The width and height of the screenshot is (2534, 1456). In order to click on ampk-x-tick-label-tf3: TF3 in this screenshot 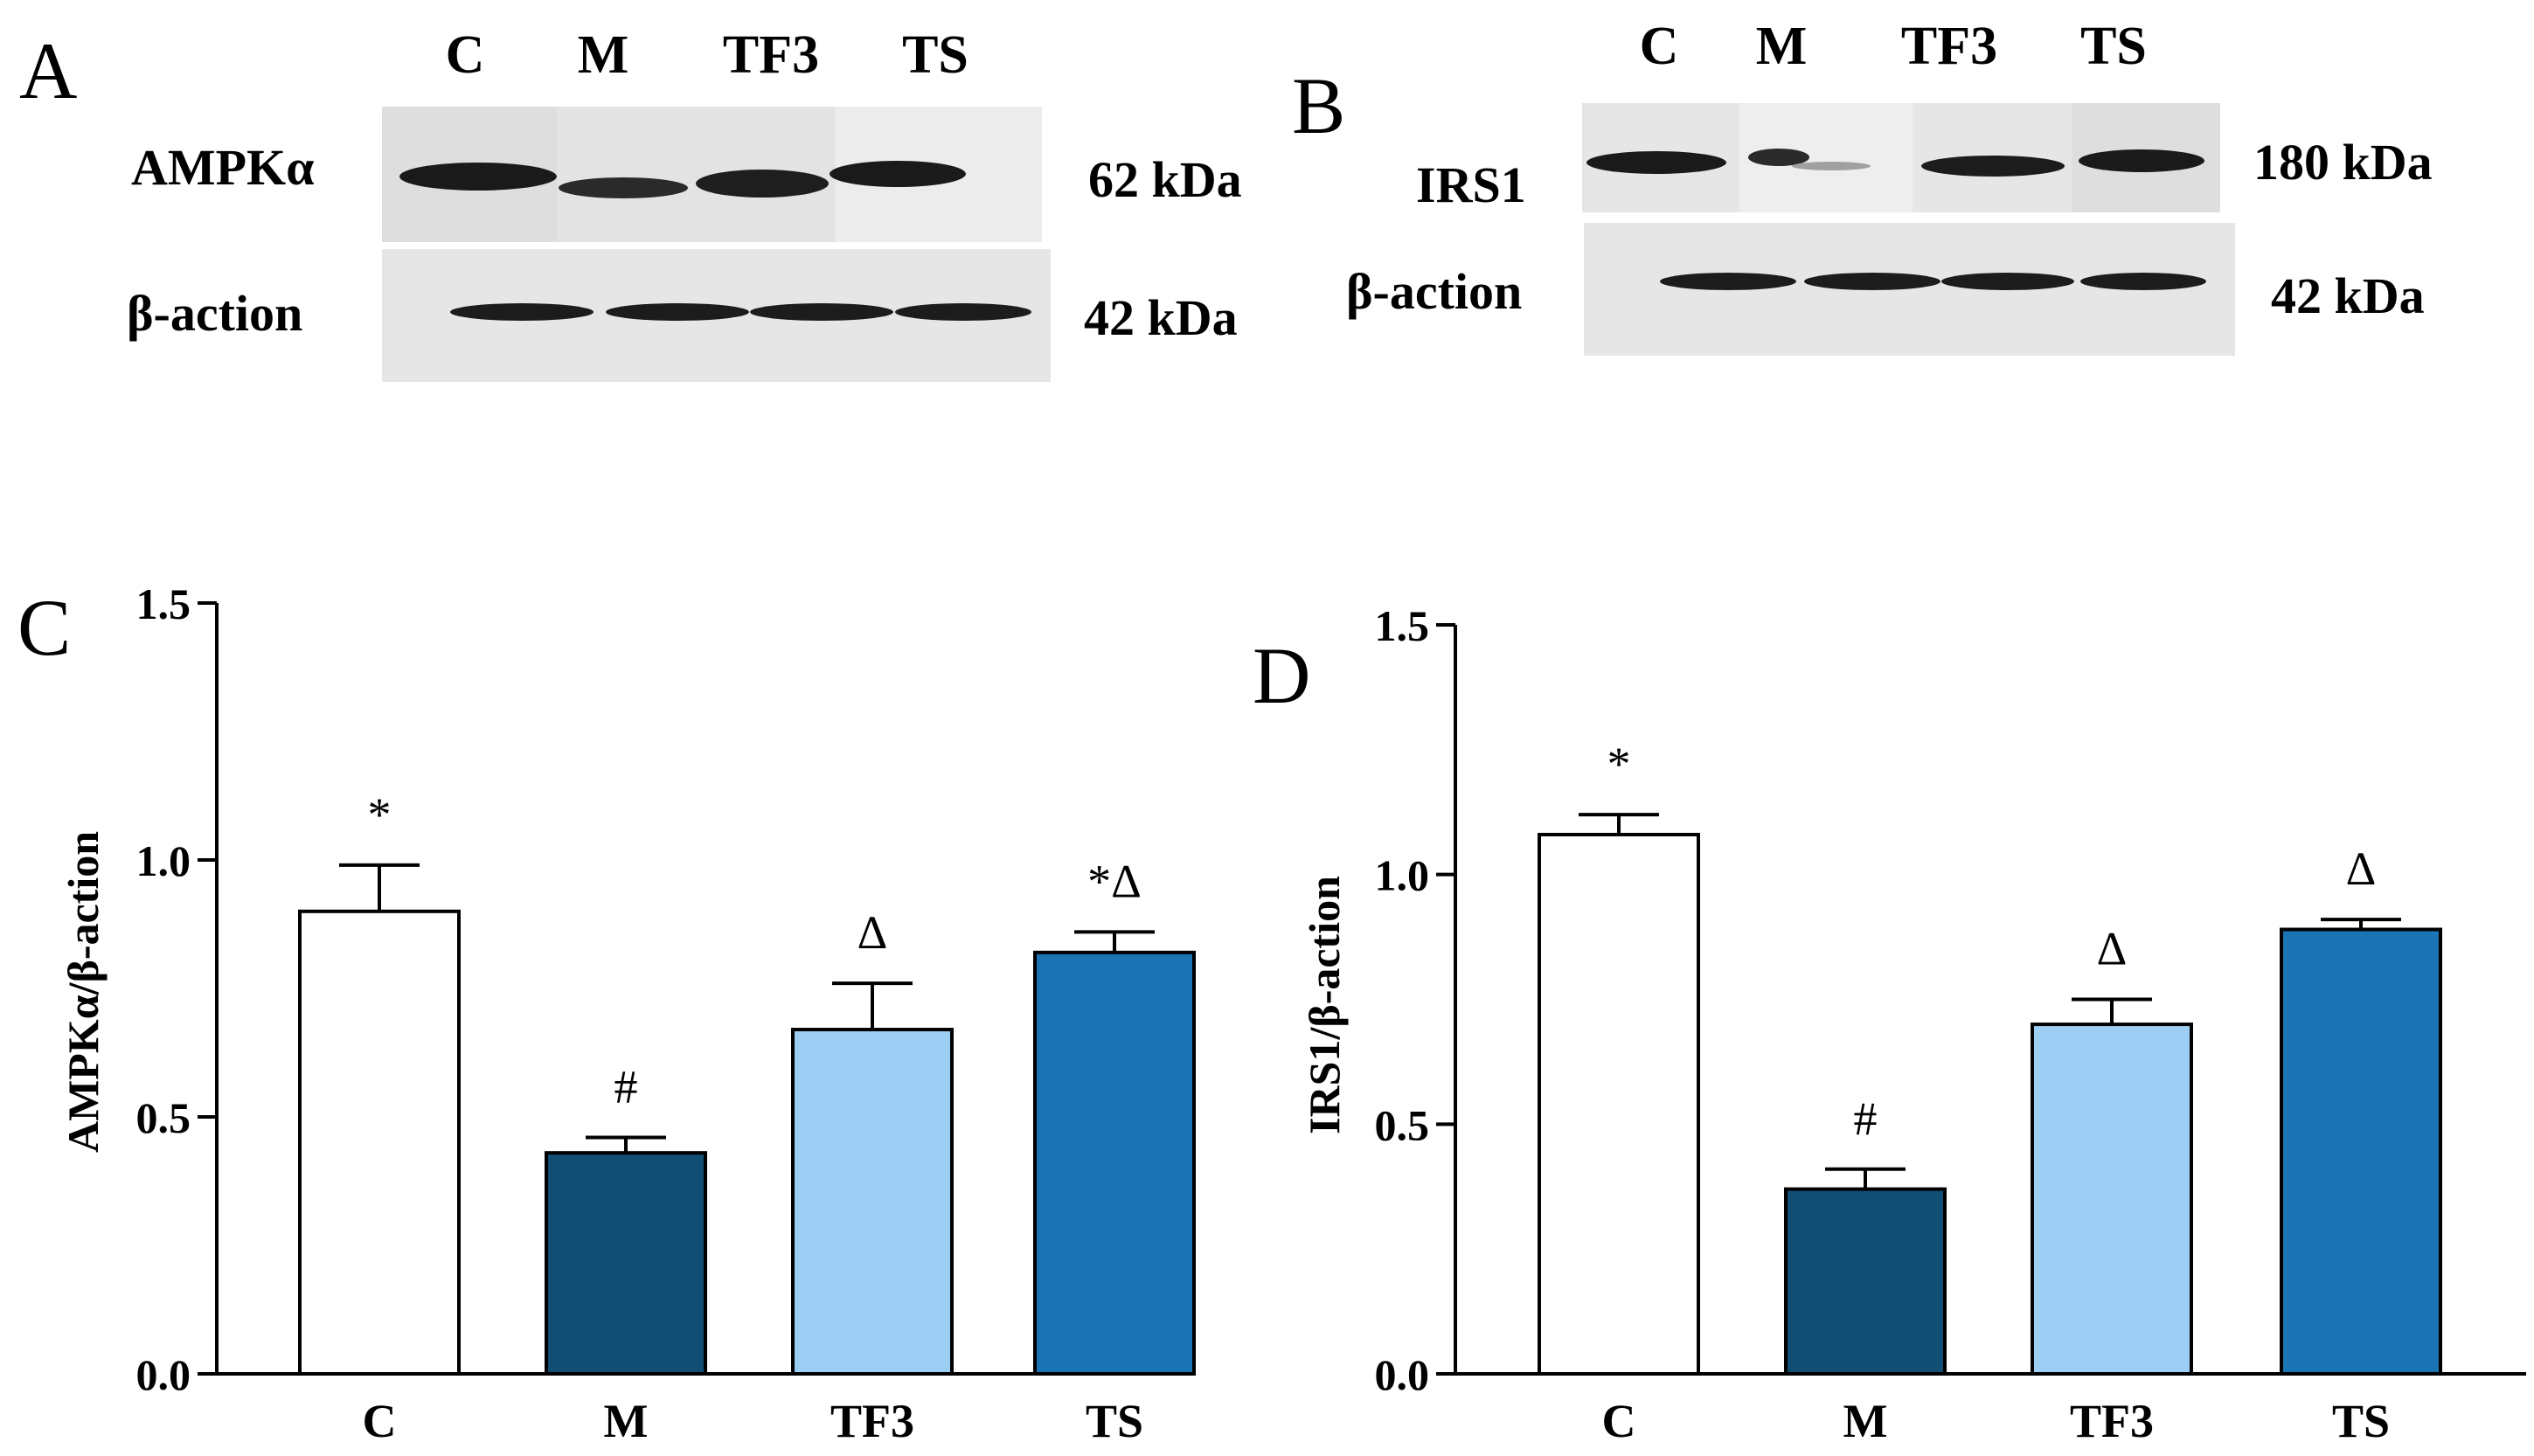, I will do `click(872, 1421)`.